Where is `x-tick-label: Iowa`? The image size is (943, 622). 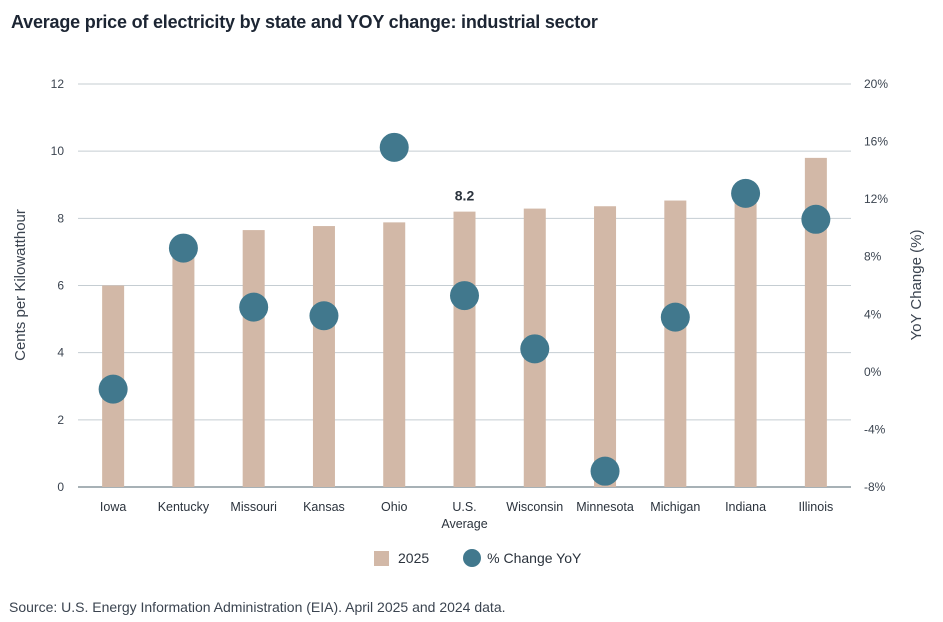
x-tick-label: Iowa is located at coordinates (113, 507).